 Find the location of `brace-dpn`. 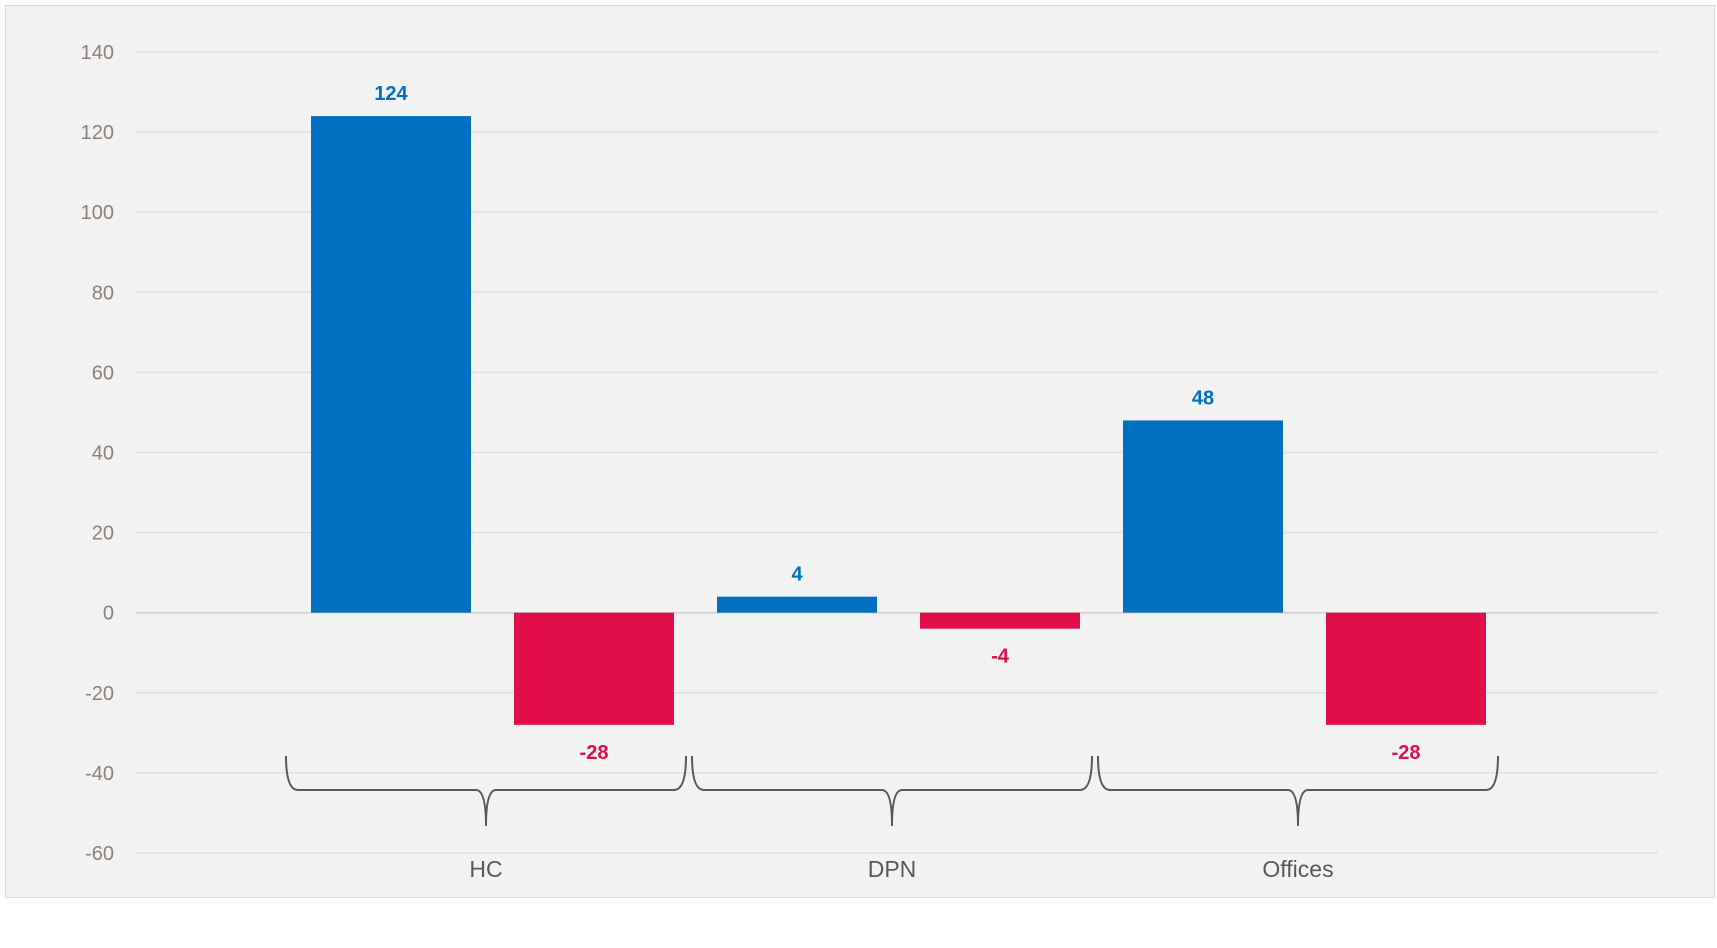

brace-dpn is located at coordinates (892, 791).